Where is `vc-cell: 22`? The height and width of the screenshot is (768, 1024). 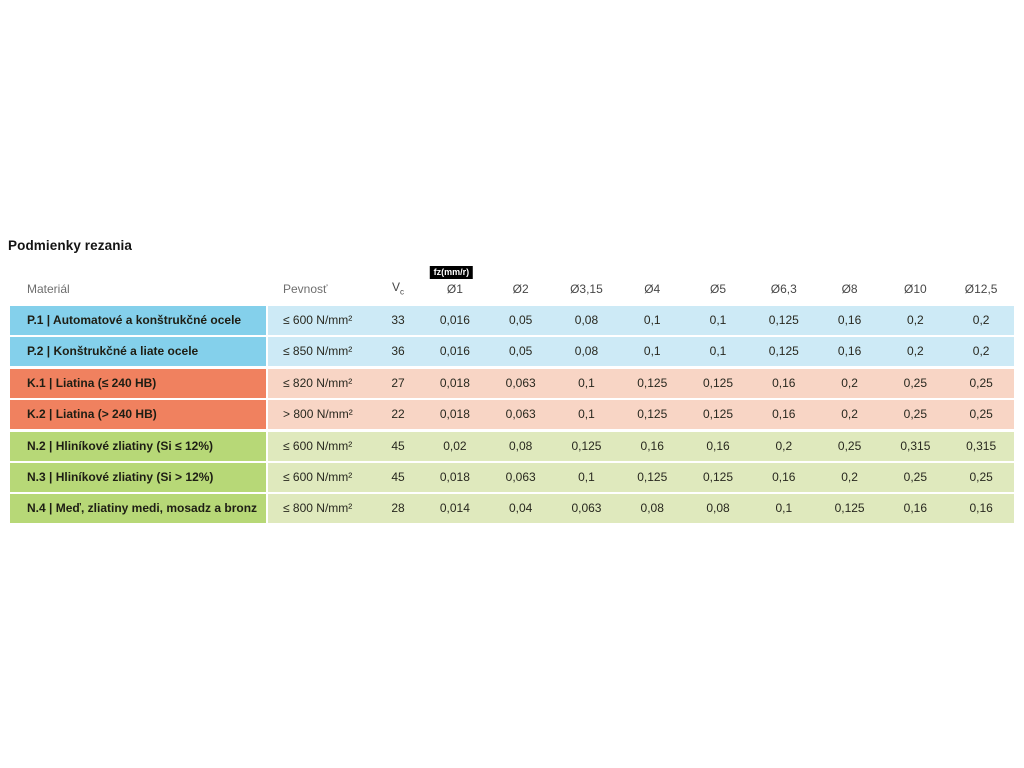 vc-cell: 22 is located at coordinates (398, 415).